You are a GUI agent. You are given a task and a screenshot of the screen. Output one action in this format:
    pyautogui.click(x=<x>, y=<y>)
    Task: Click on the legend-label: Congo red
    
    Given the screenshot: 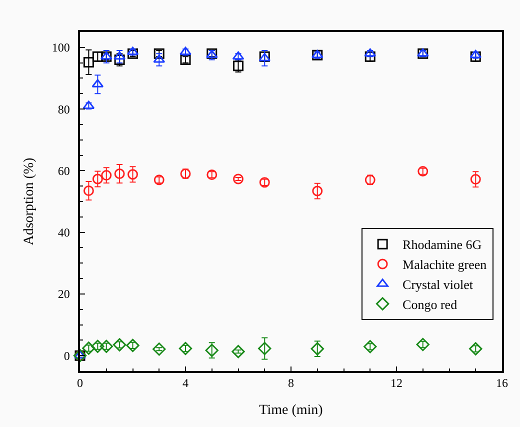 What is the action you would take?
    pyautogui.click(x=430, y=304)
    